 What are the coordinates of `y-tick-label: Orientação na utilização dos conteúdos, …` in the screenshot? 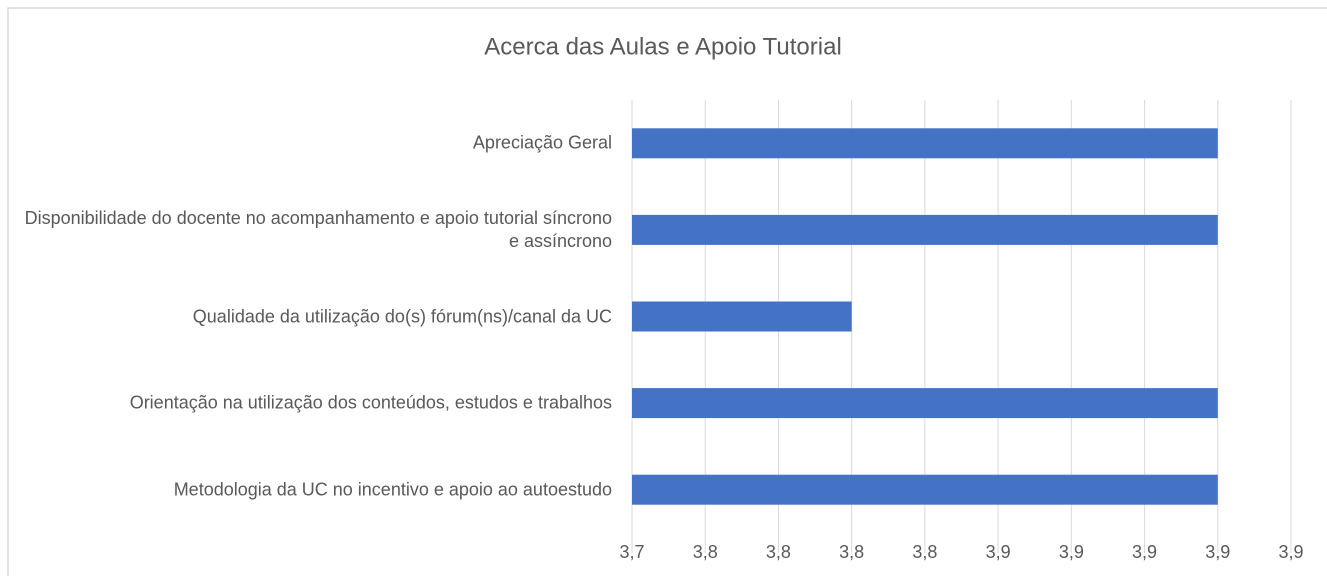 It's located at (370, 402).